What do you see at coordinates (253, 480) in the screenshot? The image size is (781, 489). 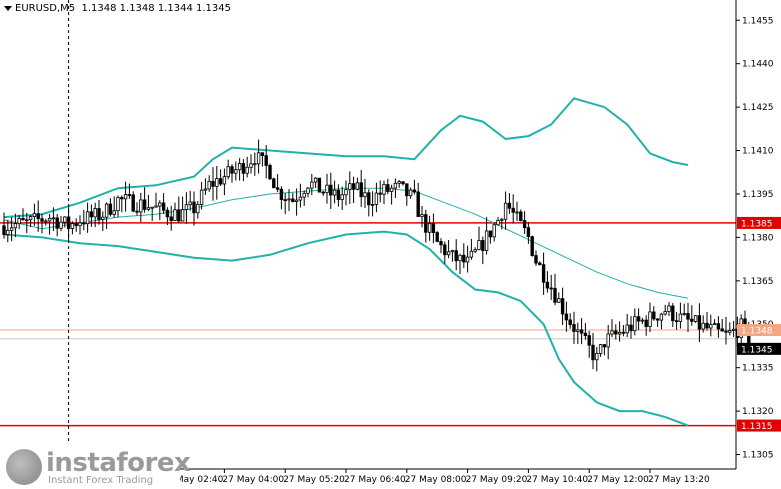 I see `x-tick-label: 27 May 04:00` at bounding box center [253, 480].